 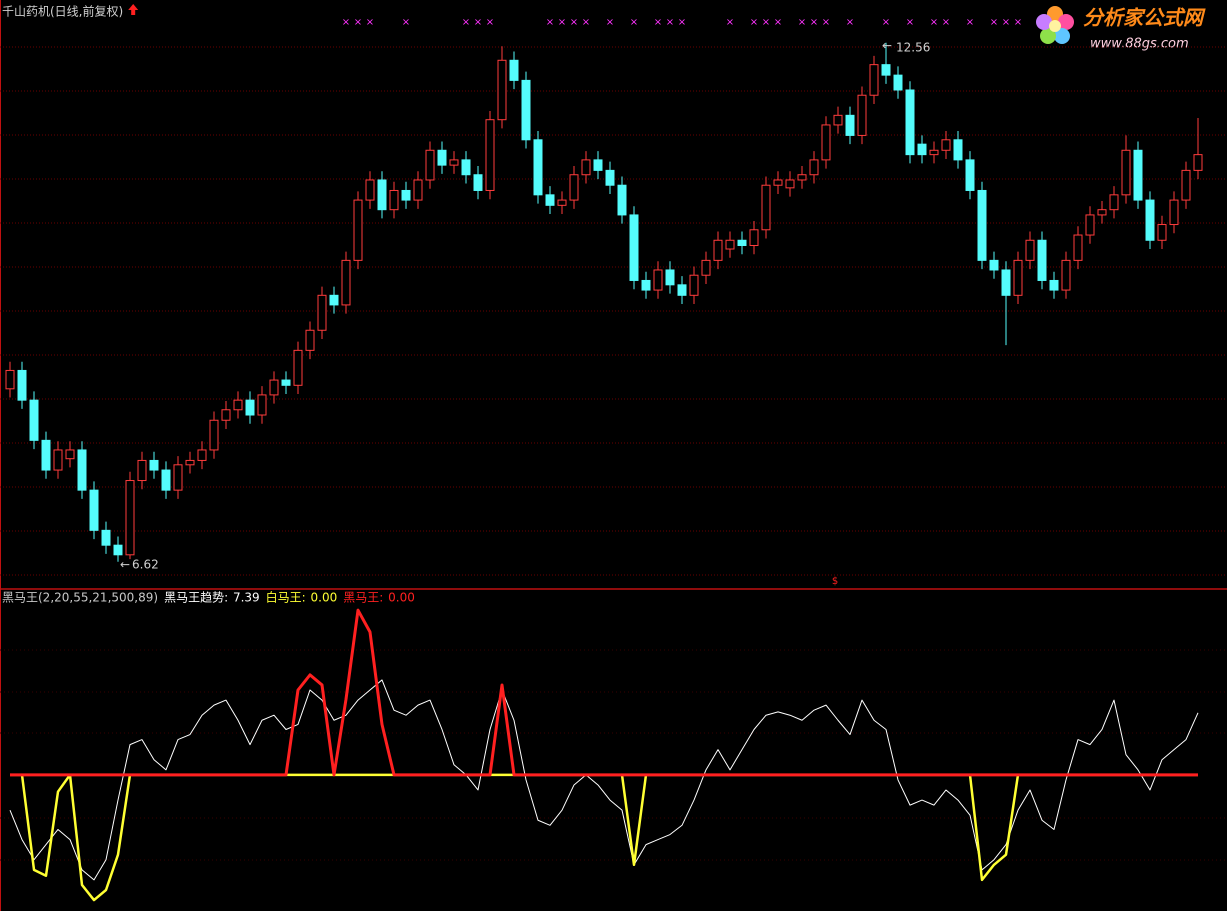 I want to click on bottom-marker: $, so click(x=835, y=581).